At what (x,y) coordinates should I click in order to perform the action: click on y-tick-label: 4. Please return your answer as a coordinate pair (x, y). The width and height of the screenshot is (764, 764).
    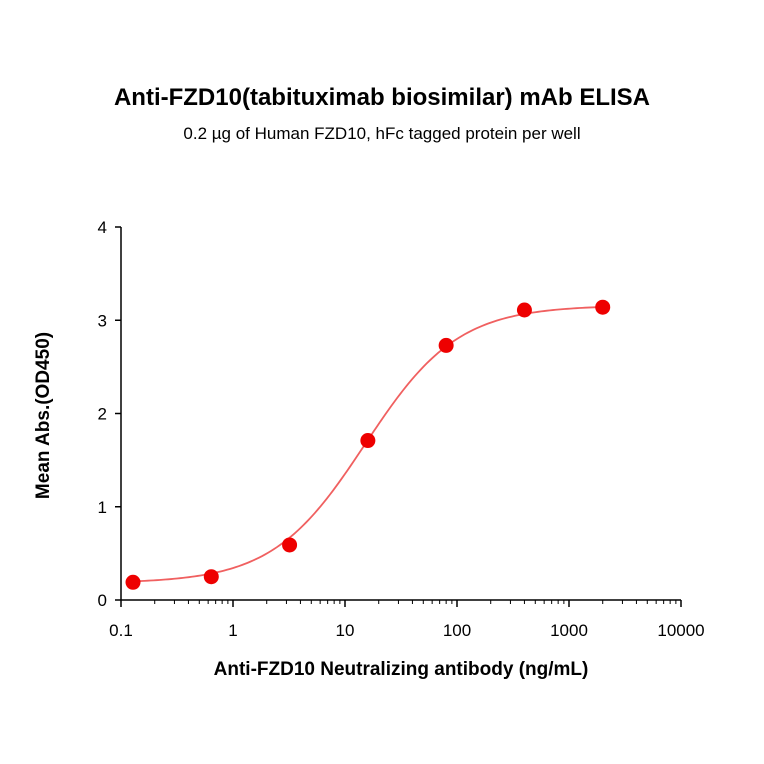
    Looking at the image, I should click on (102, 227).